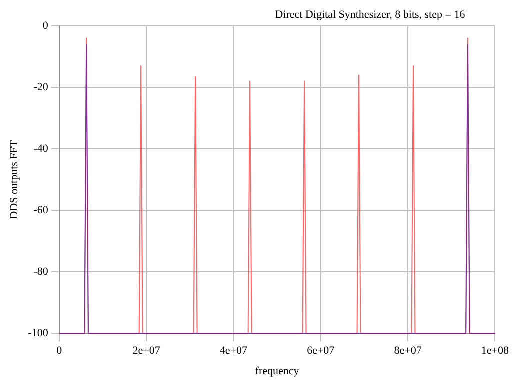 The image size is (512, 384). Describe the element at coordinates (495, 351) in the screenshot. I see `x-tick-label: 1e+08` at that location.